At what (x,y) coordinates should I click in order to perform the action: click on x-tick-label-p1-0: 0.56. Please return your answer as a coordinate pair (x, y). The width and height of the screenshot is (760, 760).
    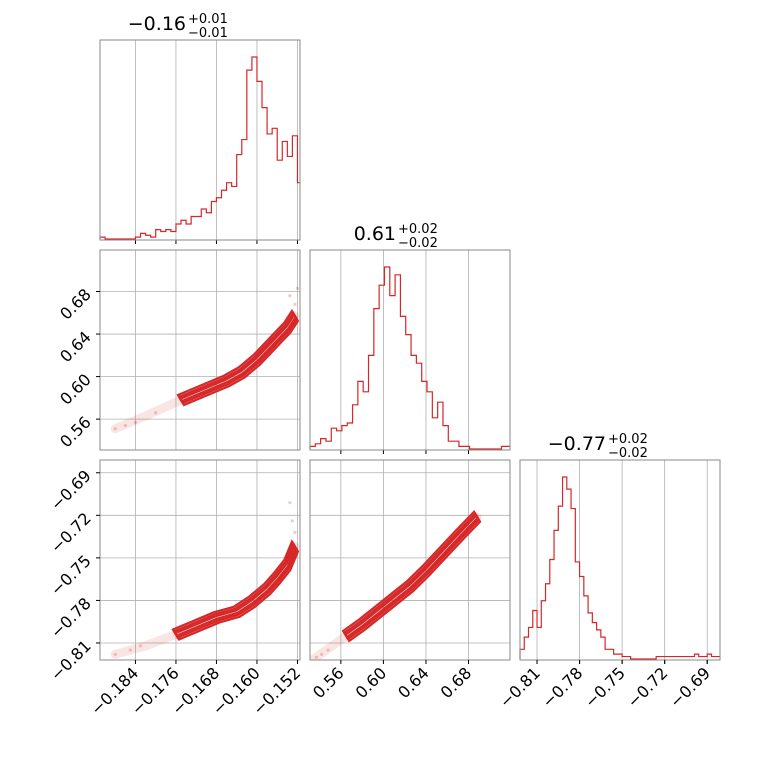
    Looking at the image, I should click on (328, 682).